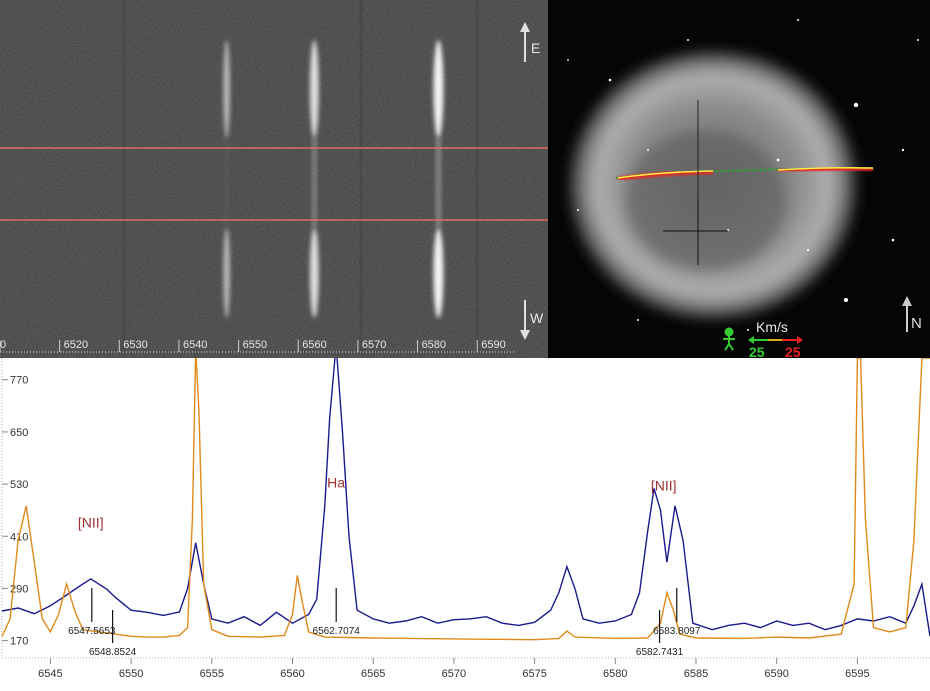  I want to click on line-marker-label: 6562.7074, so click(337, 631).